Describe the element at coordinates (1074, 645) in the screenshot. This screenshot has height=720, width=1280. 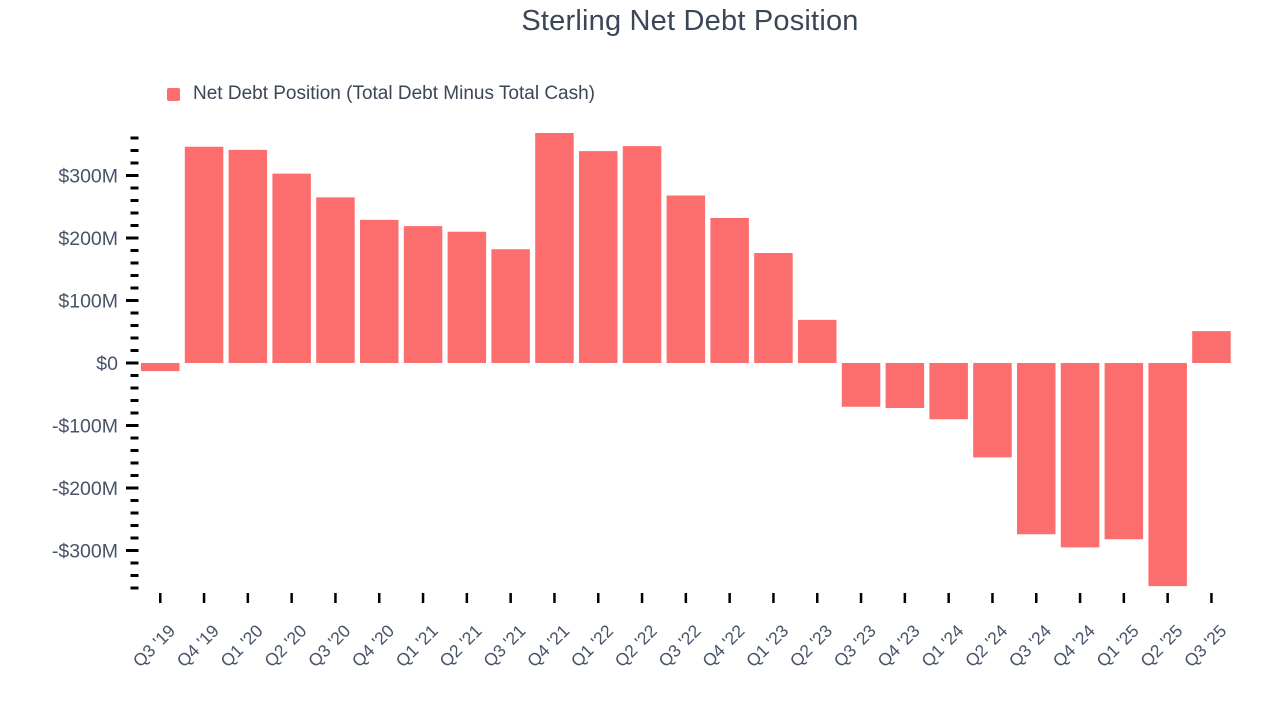
I see `x-axis-label: Q4 '24` at that location.